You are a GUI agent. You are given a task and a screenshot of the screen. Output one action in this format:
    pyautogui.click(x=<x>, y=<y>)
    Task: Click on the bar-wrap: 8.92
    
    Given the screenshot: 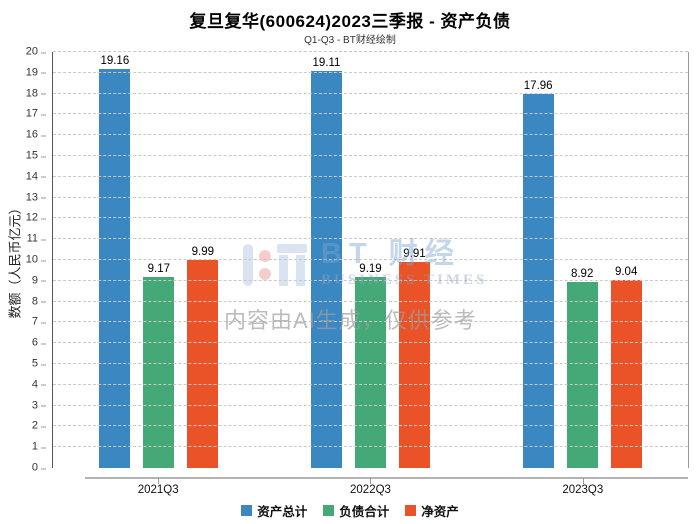 What is the action you would take?
    pyautogui.click(x=582, y=260)
    